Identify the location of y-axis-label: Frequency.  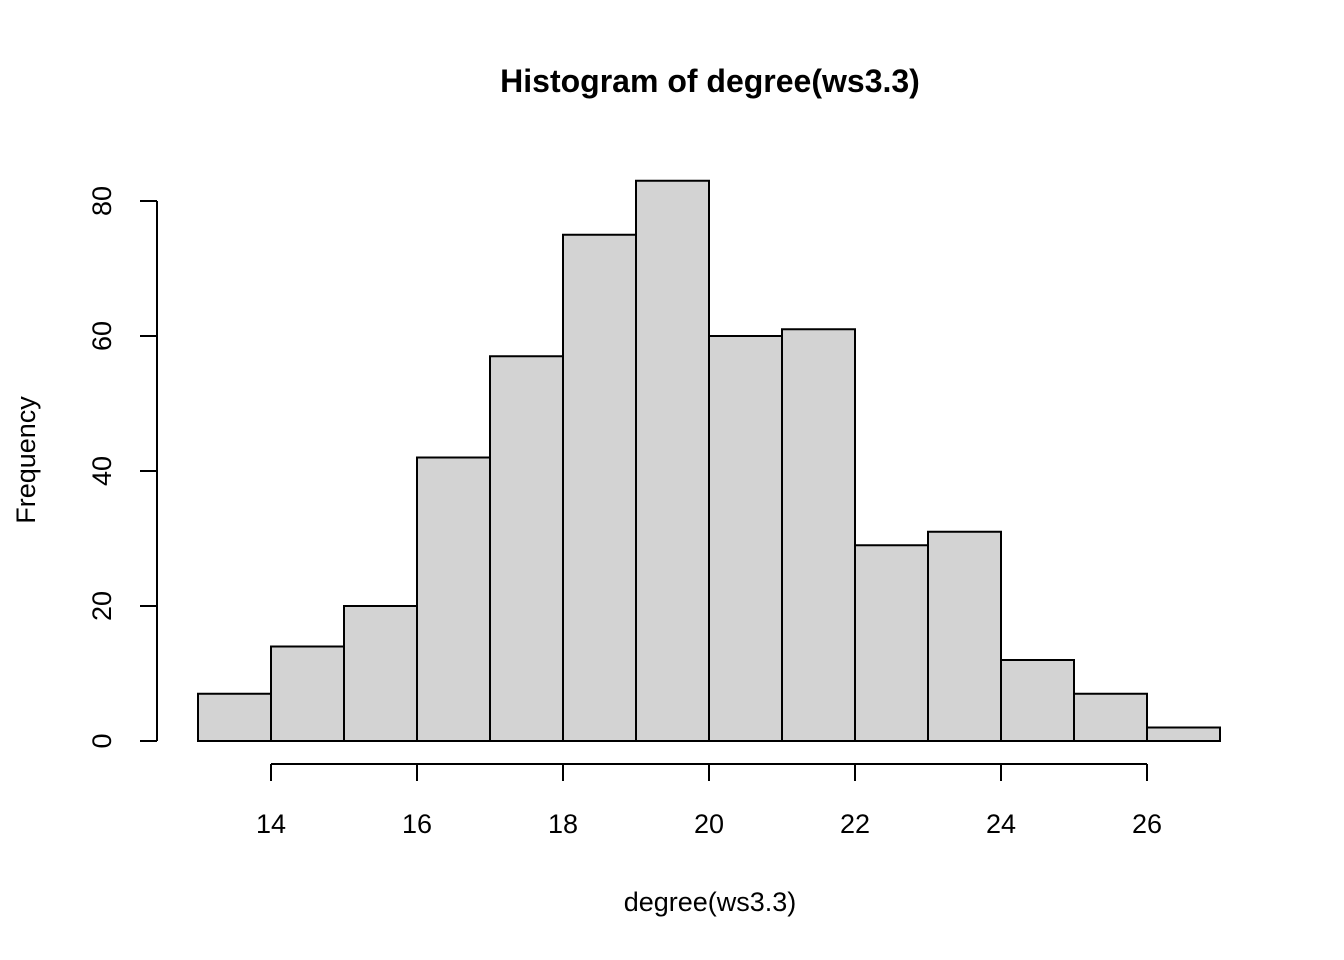
(26, 460).